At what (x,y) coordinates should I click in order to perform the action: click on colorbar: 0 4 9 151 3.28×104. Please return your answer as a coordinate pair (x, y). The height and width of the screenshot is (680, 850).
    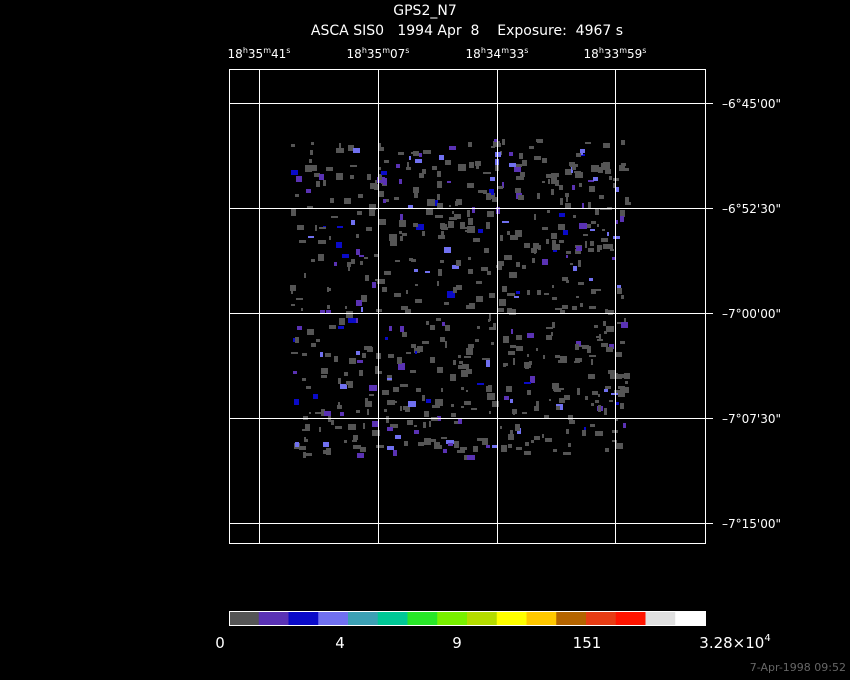
    Looking at the image, I should click on (493, 631).